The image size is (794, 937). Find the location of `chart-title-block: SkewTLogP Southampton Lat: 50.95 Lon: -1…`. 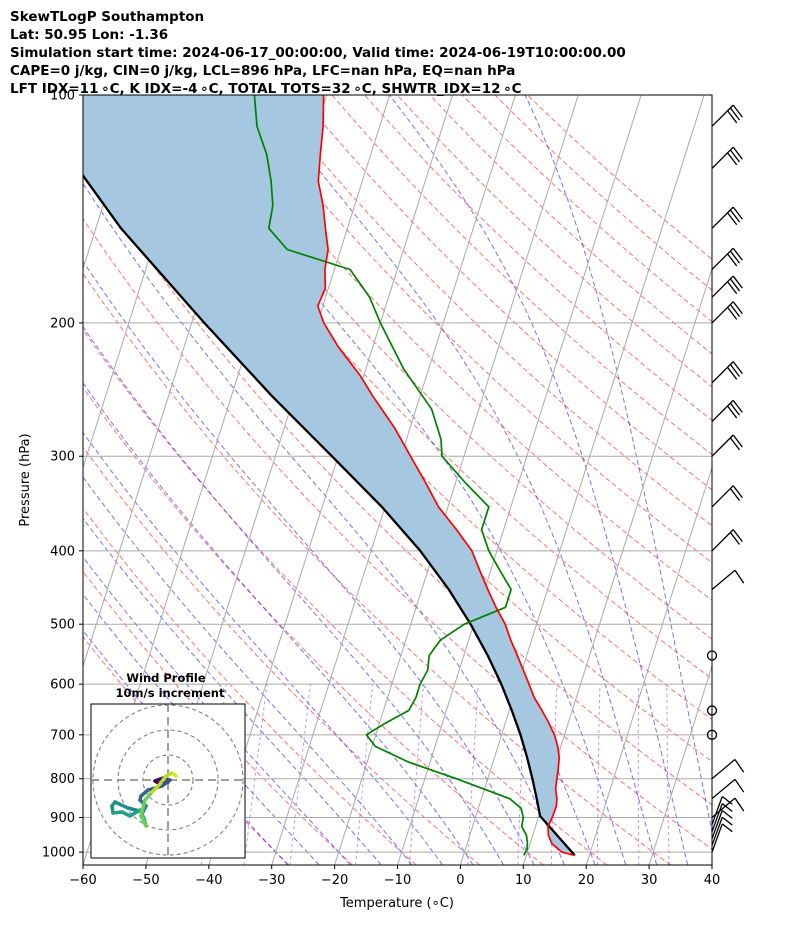

chart-title-block: SkewTLogP Southampton Lat: 50.95 Lon: -1… is located at coordinates (318, 53).